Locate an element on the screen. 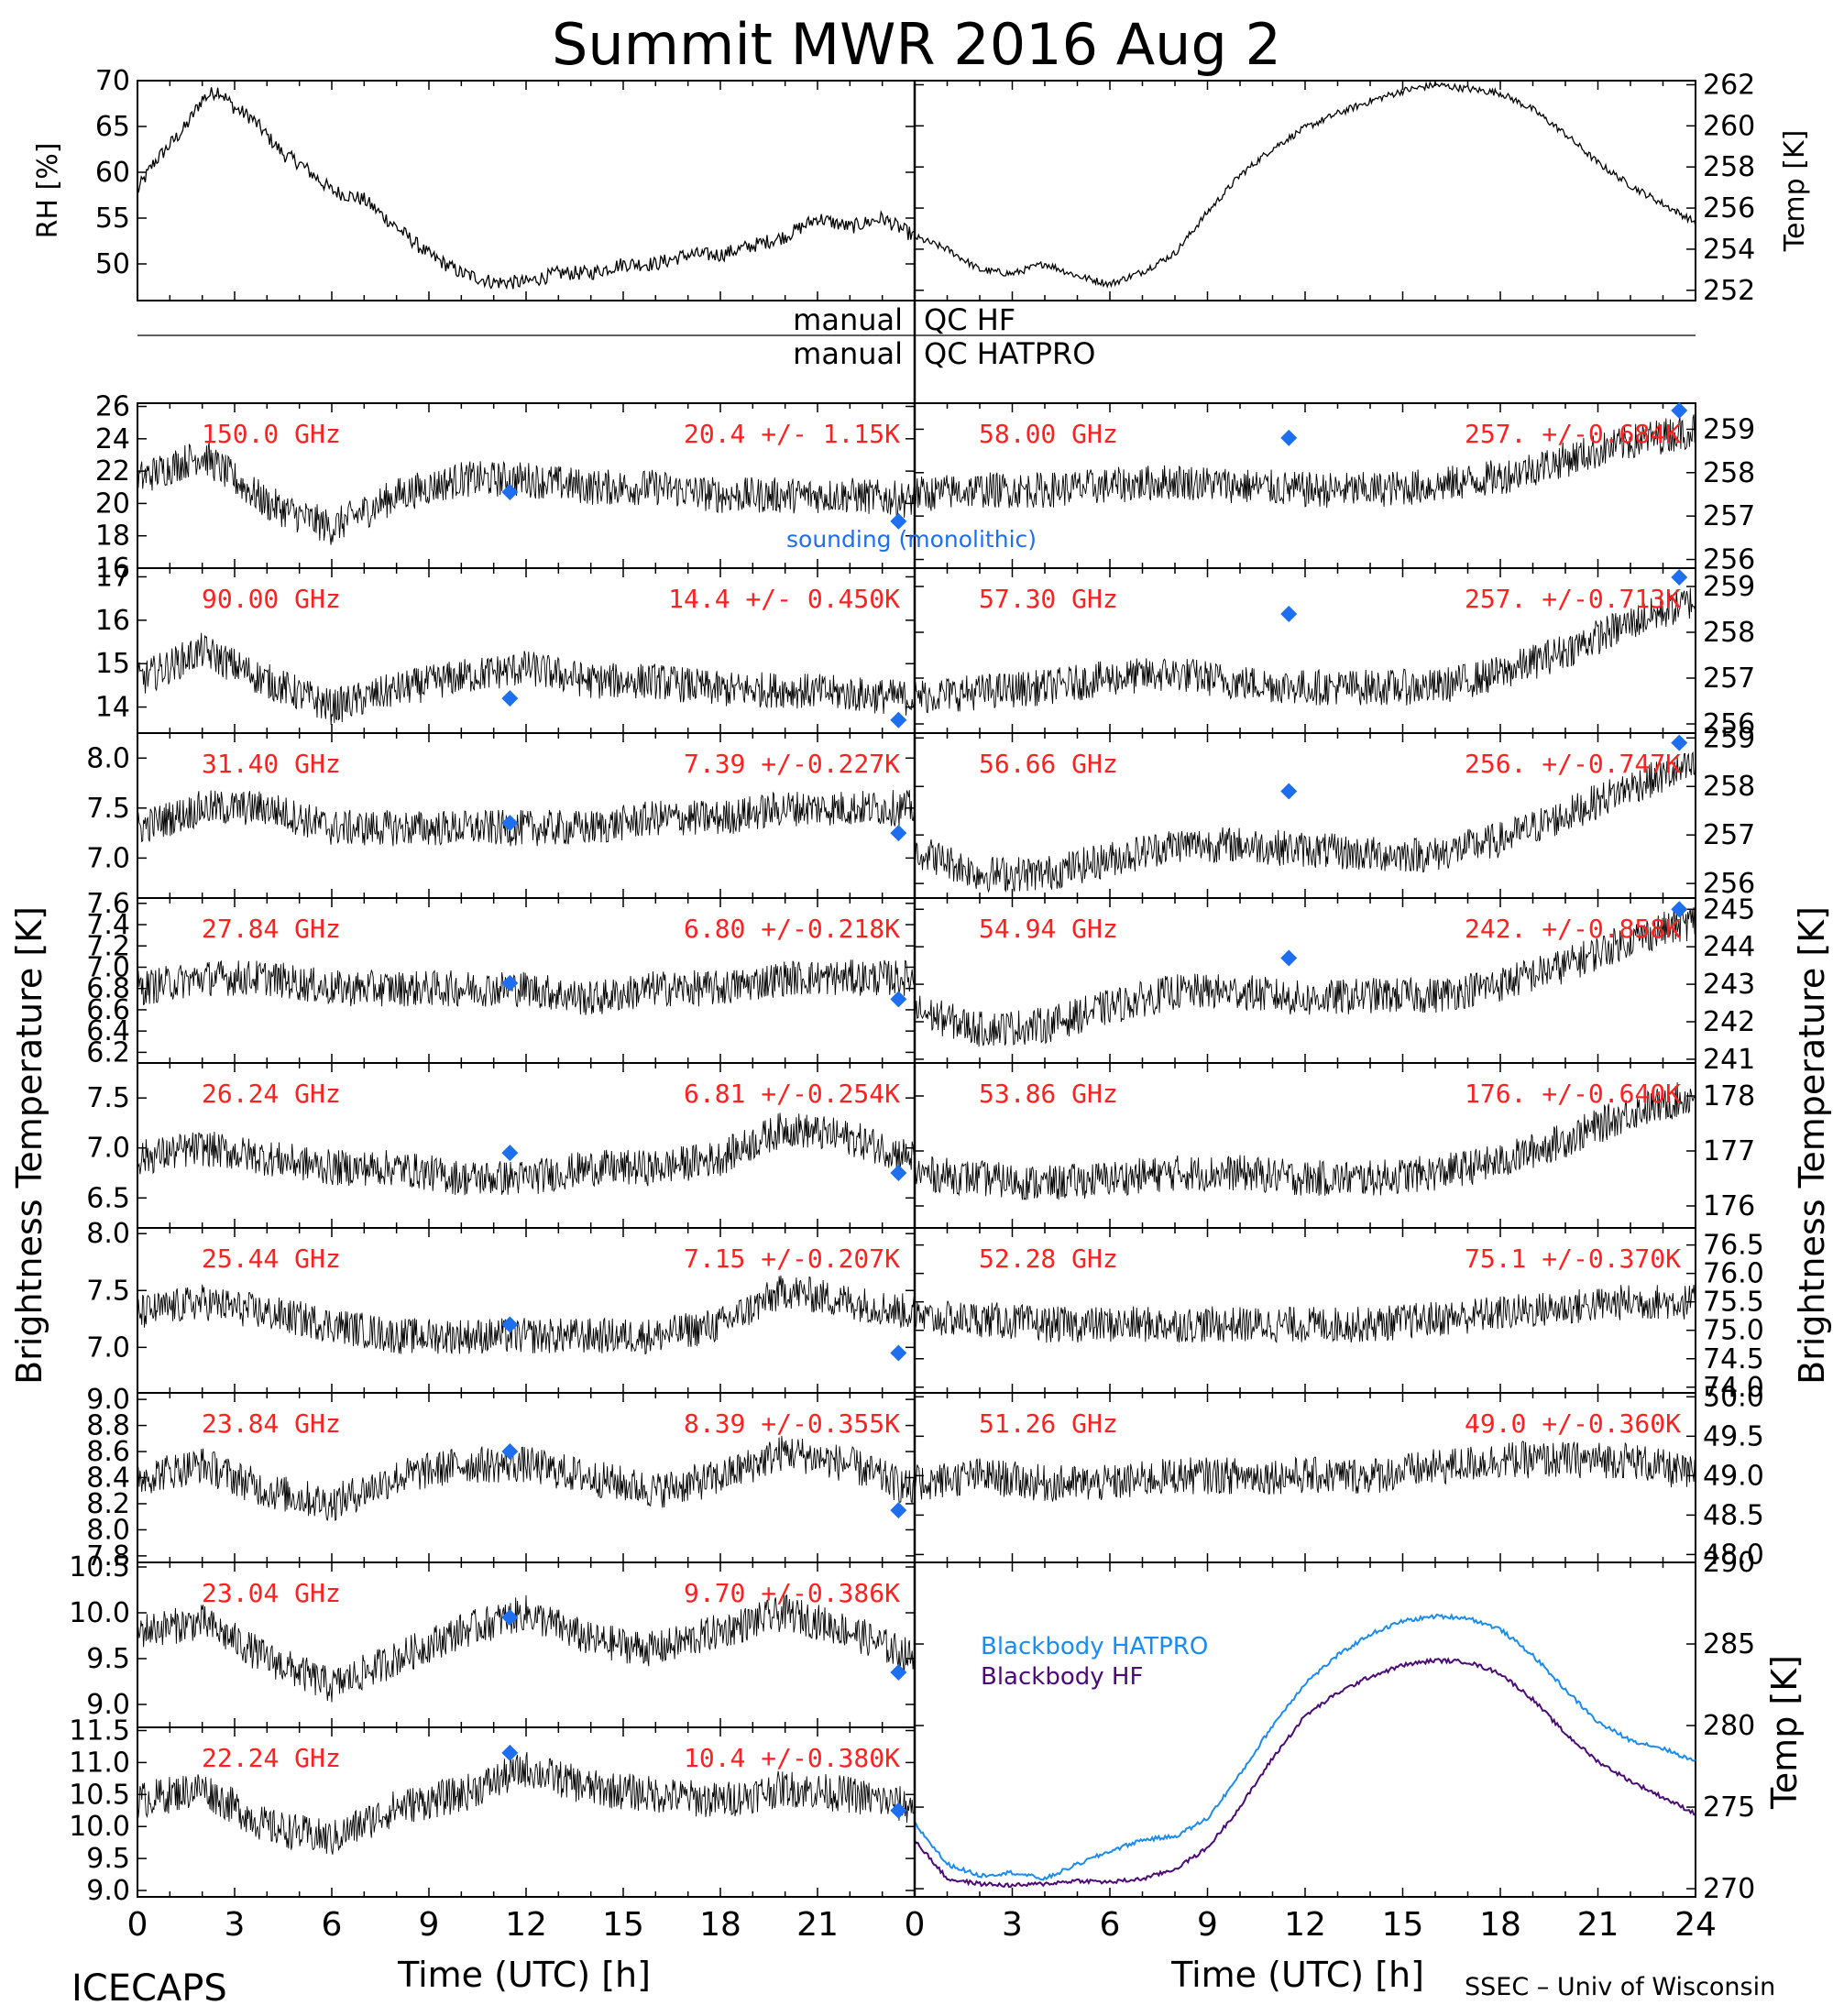 Image resolution: width=1833 pixels, height=2016 pixels. ch52_28-ytick-label: 76.5 is located at coordinates (1733, 1246).